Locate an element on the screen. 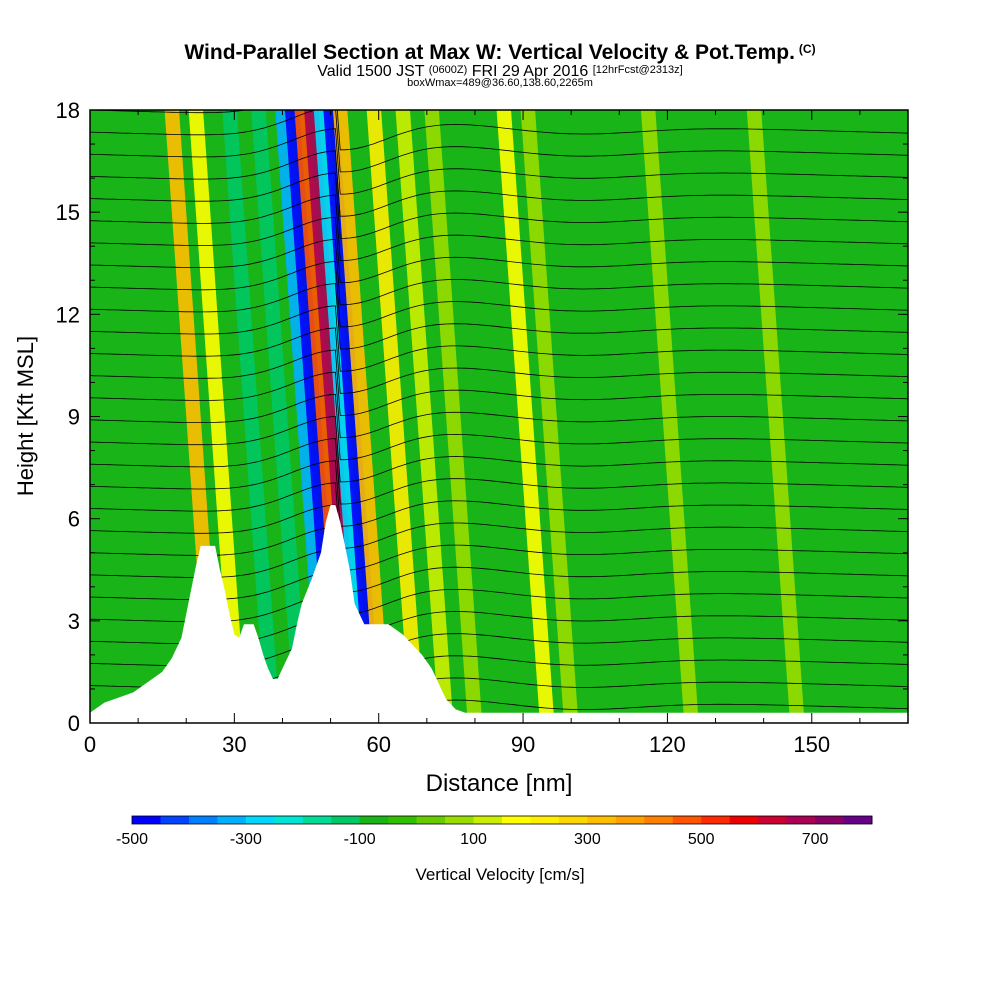  y-tick-label: 6 is located at coordinates (74, 519).